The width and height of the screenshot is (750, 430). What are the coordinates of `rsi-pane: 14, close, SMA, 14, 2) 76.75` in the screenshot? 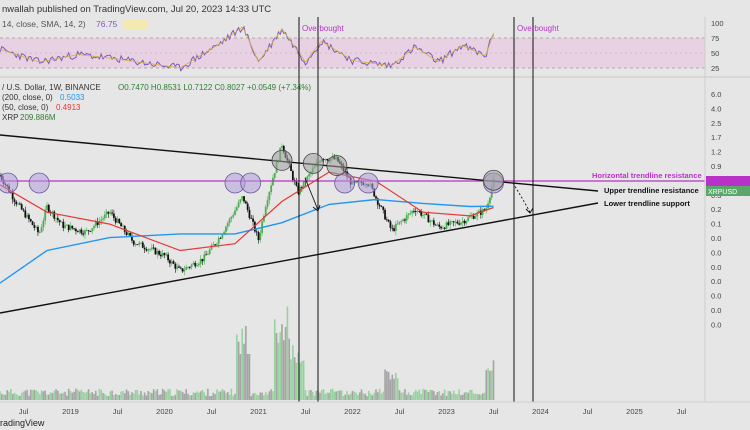 It's located at (352, 45).